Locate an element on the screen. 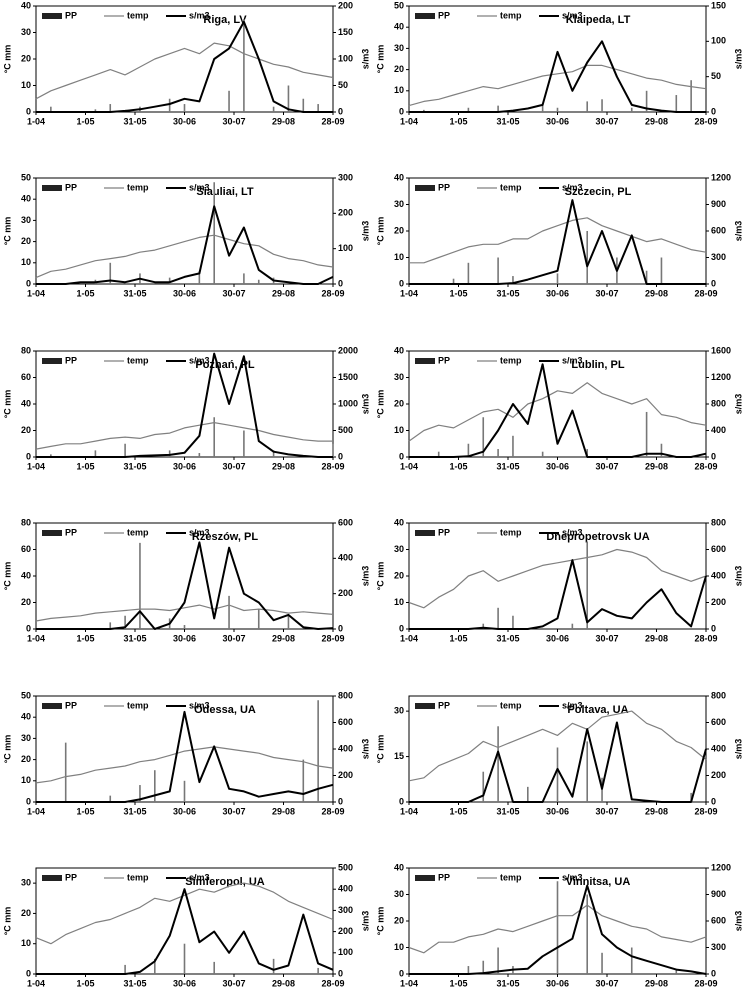 The height and width of the screenshot is (990, 746). plot-frame is located at coordinates (184, 231).